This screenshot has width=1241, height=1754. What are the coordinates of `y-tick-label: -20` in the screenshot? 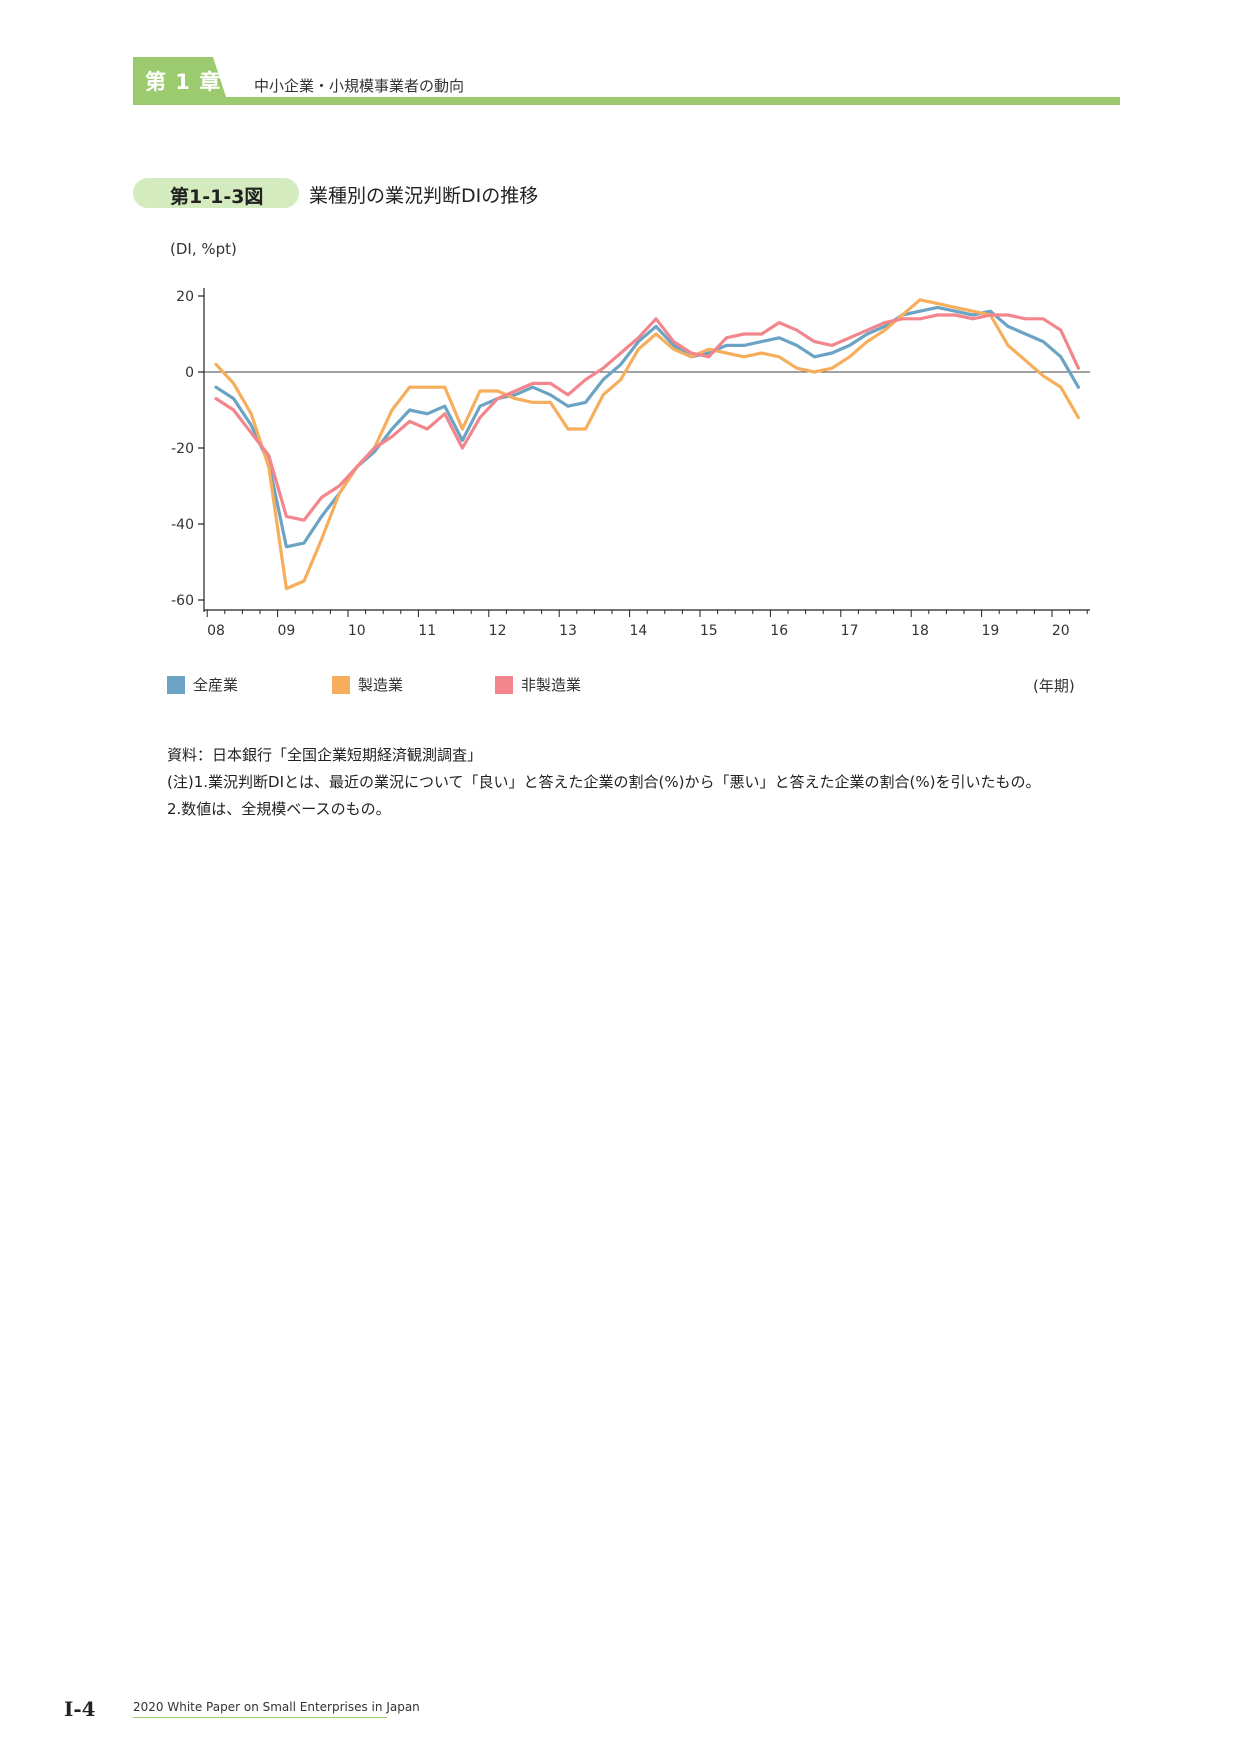 It's located at (182, 449).